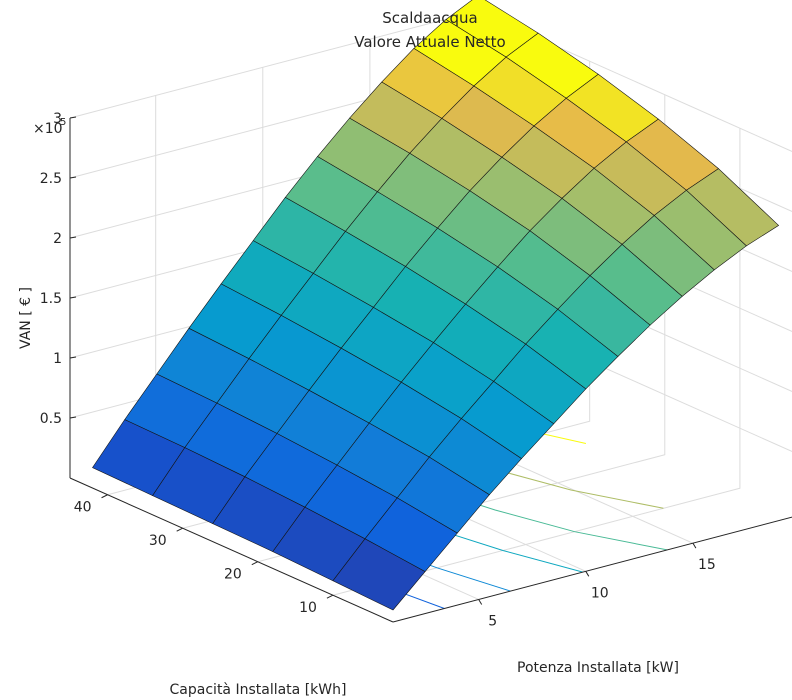 The image size is (792, 700). Describe the element at coordinates (26, 318) in the screenshot. I see `z-axis-label: VAN [ € ]` at that location.